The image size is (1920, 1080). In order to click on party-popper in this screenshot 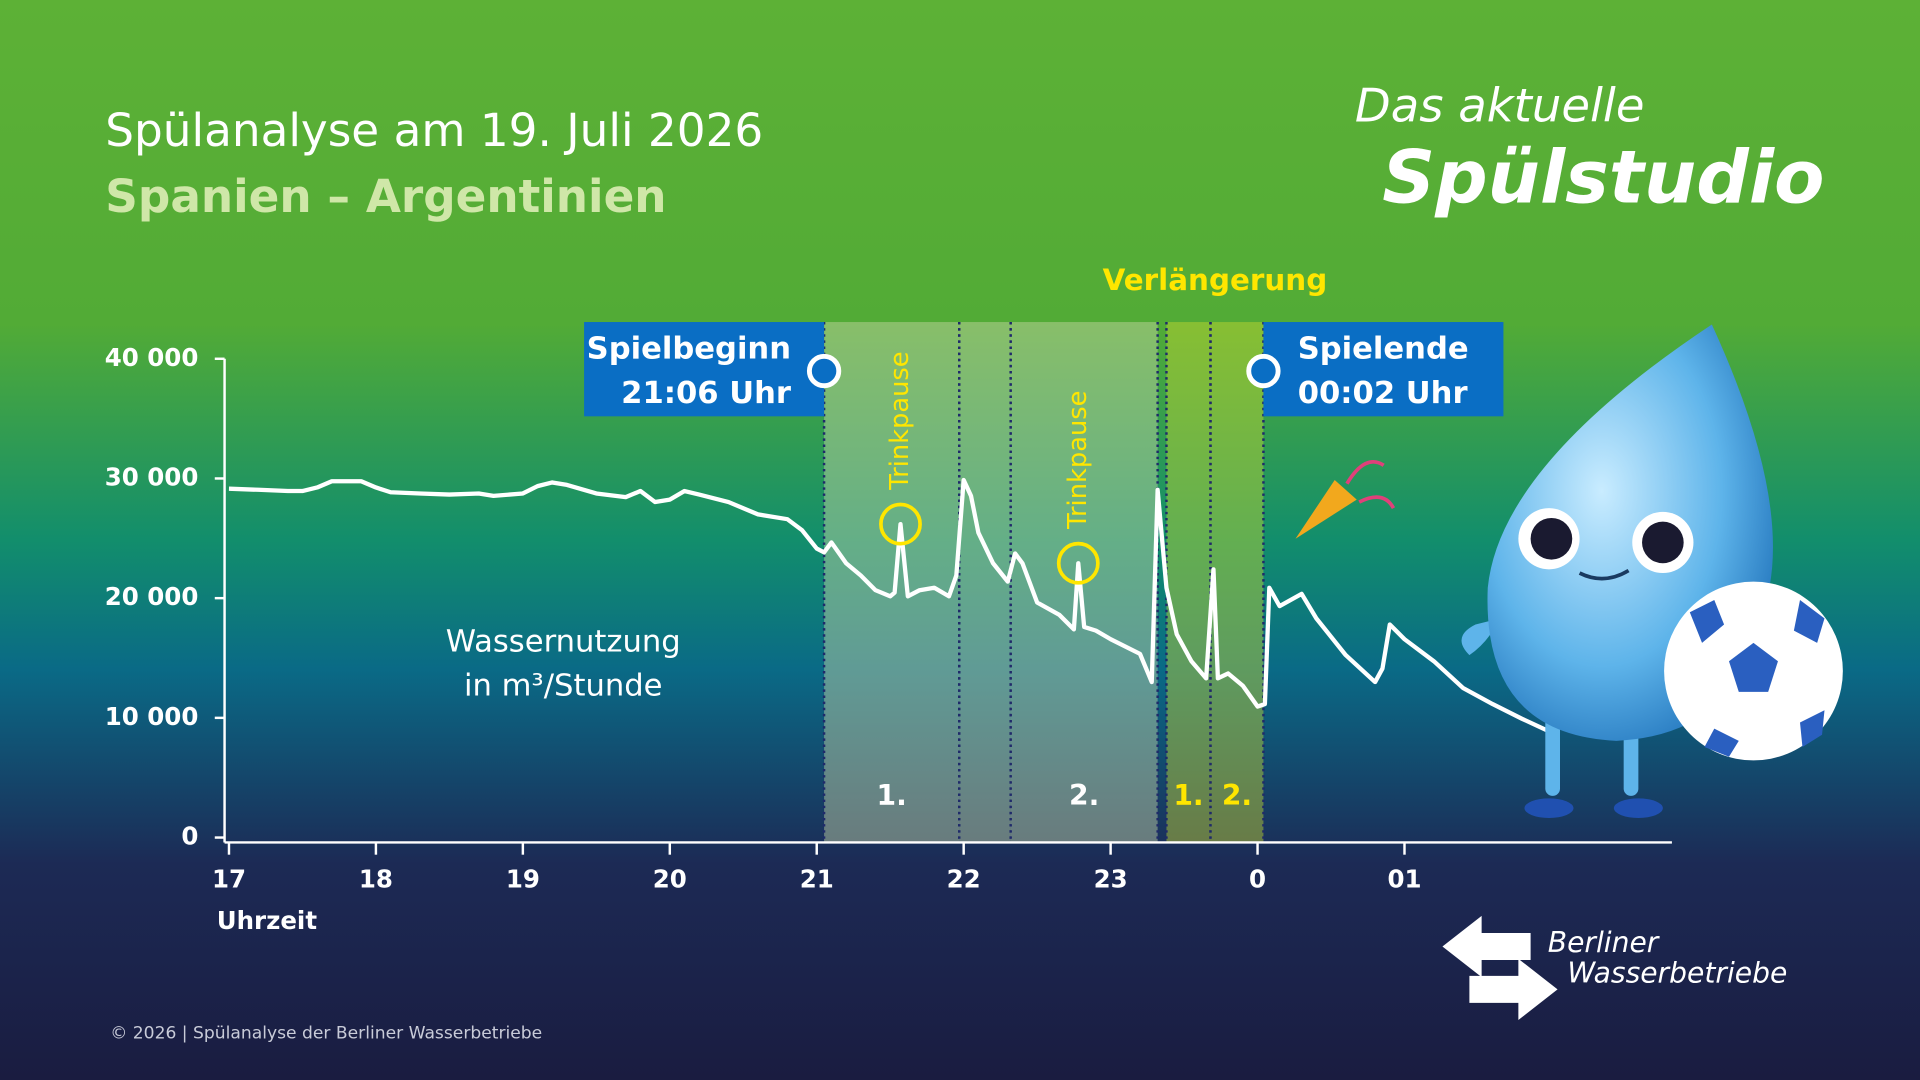, I will do `click(1326, 509)`.